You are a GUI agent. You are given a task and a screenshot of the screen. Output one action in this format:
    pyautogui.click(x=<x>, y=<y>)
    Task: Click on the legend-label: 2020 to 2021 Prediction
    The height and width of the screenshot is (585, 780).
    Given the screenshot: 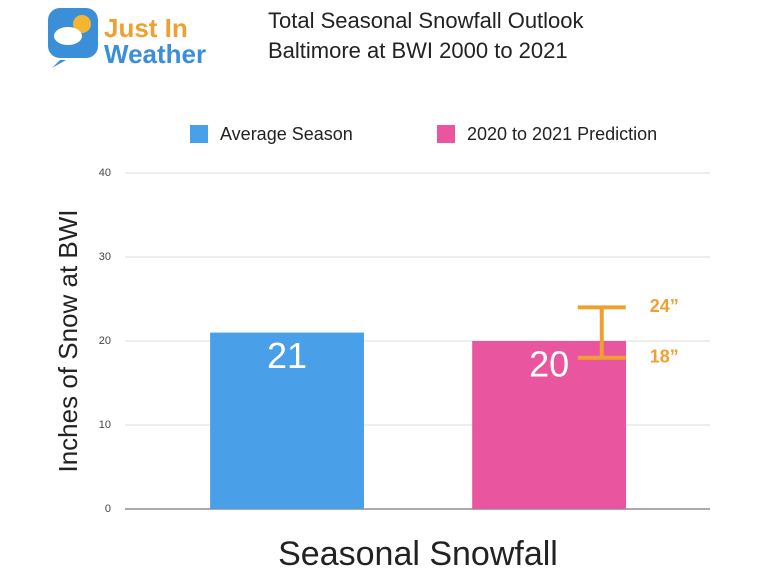 What is the action you would take?
    pyautogui.click(x=562, y=134)
    